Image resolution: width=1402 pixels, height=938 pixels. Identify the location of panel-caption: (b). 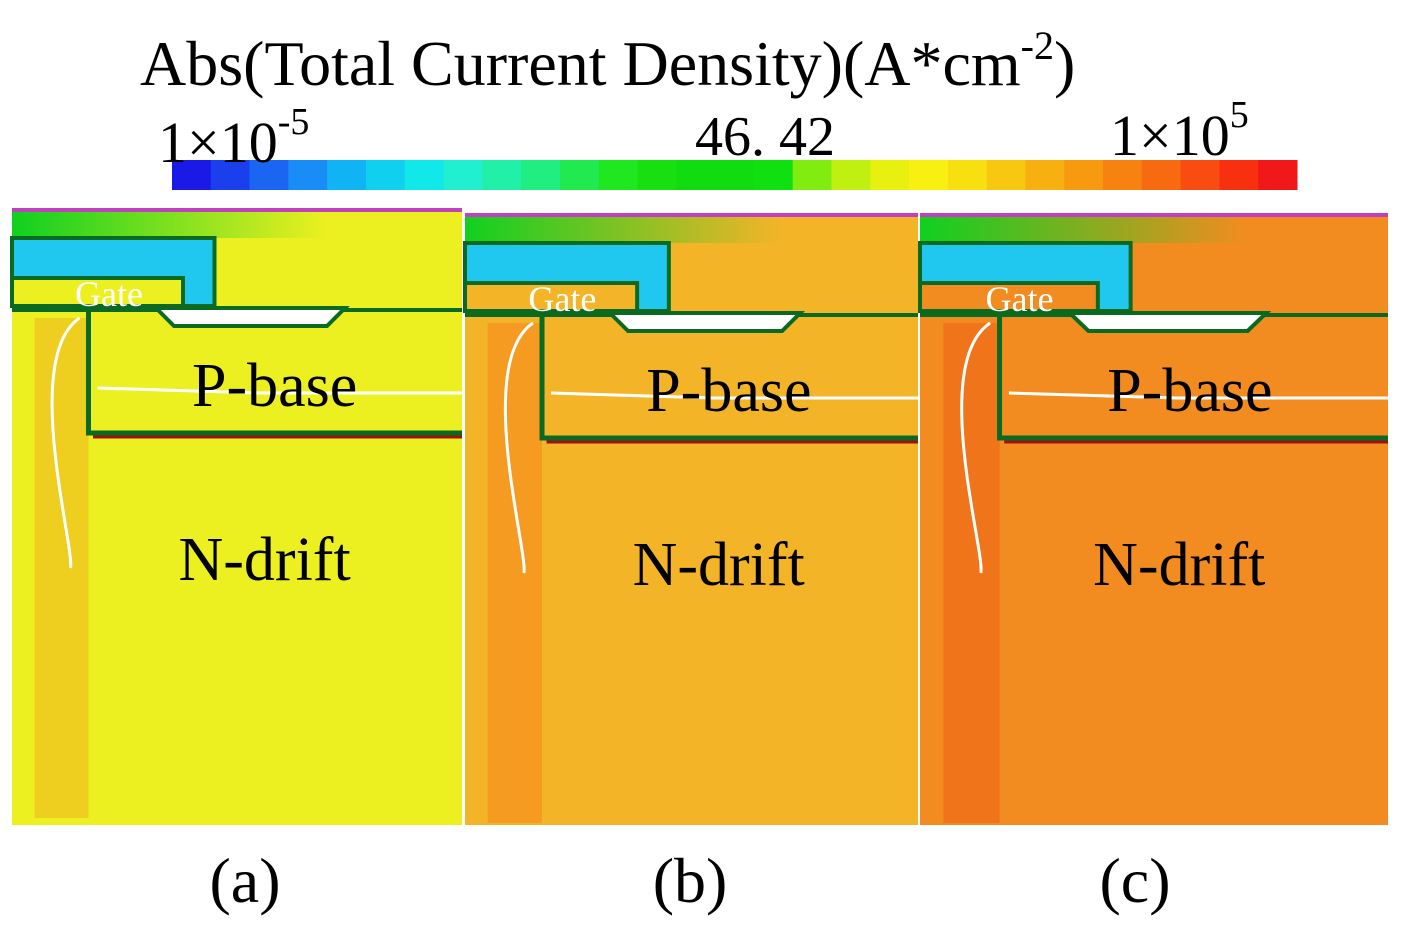
(690, 880).